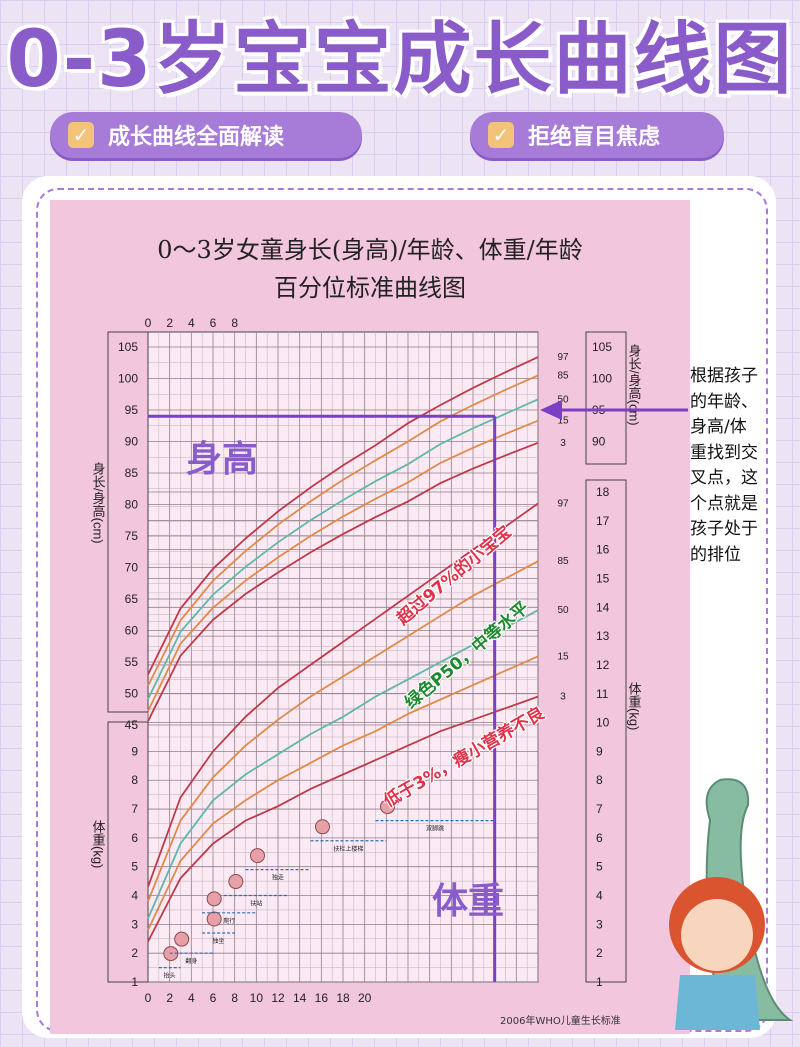 This screenshot has height=1047, width=800. What do you see at coordinates (724, 465) in the screenshot?
I see `side-note: 根据孩子的年龄、身高/体重找到交叉点，这个点就是孩子处于的排位` at bounding box center [724, 465].